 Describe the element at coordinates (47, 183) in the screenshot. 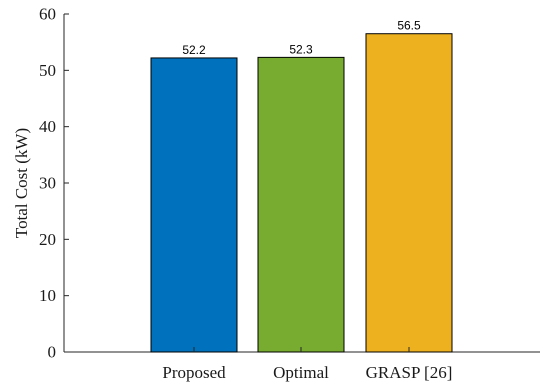

I see `y-tick-label: 30` at that location.